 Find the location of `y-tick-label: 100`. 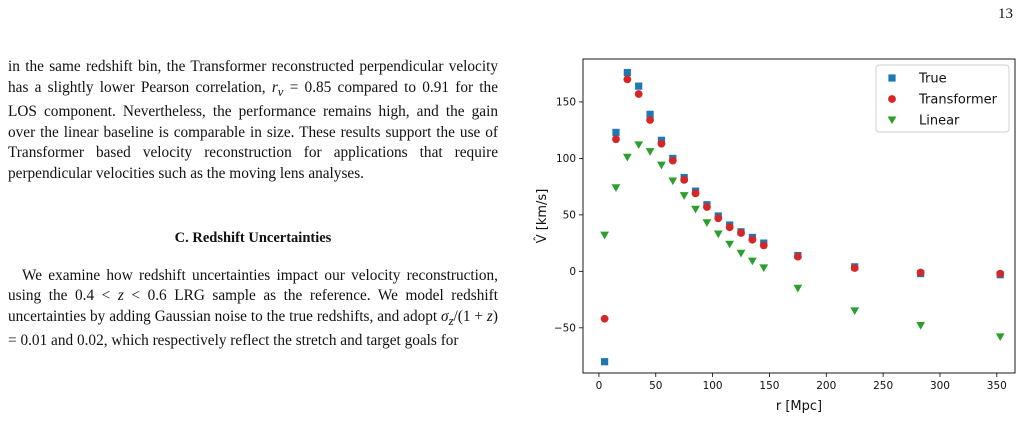

y-tick-label: 100 is located at coordinates (566, 159).